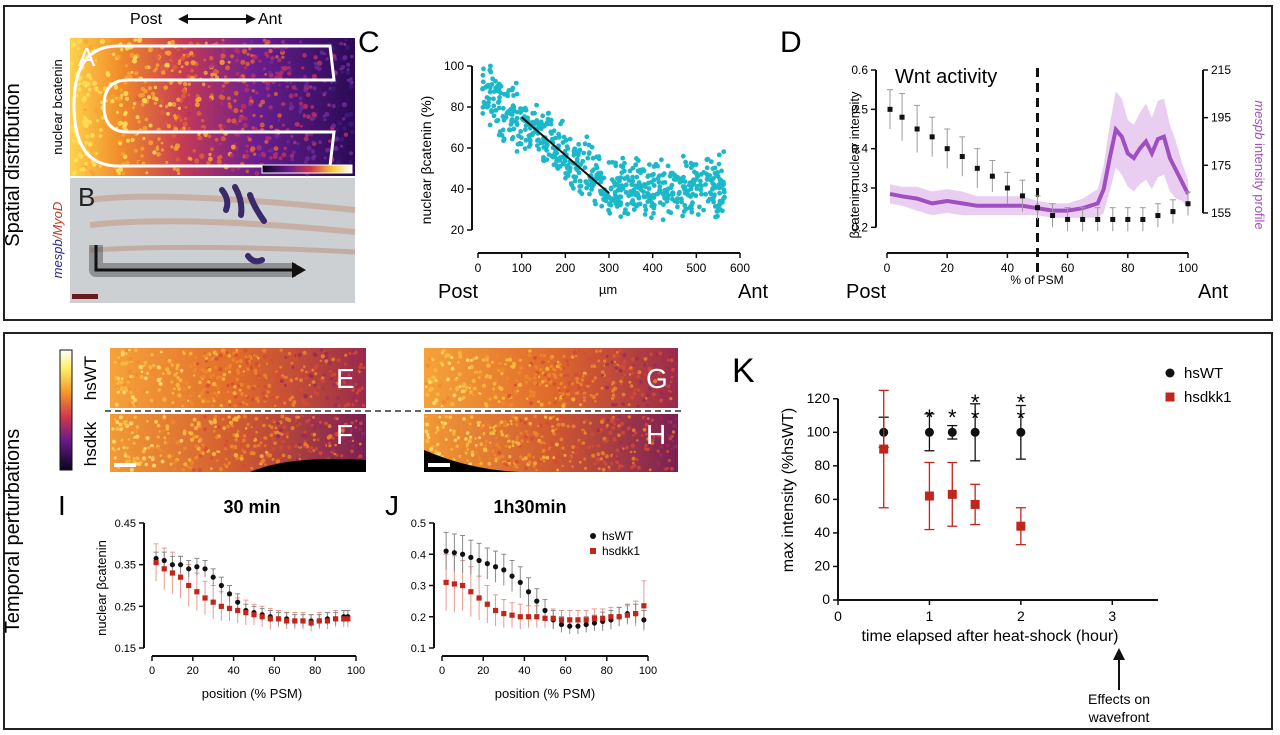 This screenshot has width=1280, height=735. Describe the element at coordinates (859, 70) in the screenshot. I see `chart-d-left-y-tick-label: 0.6` at that location.